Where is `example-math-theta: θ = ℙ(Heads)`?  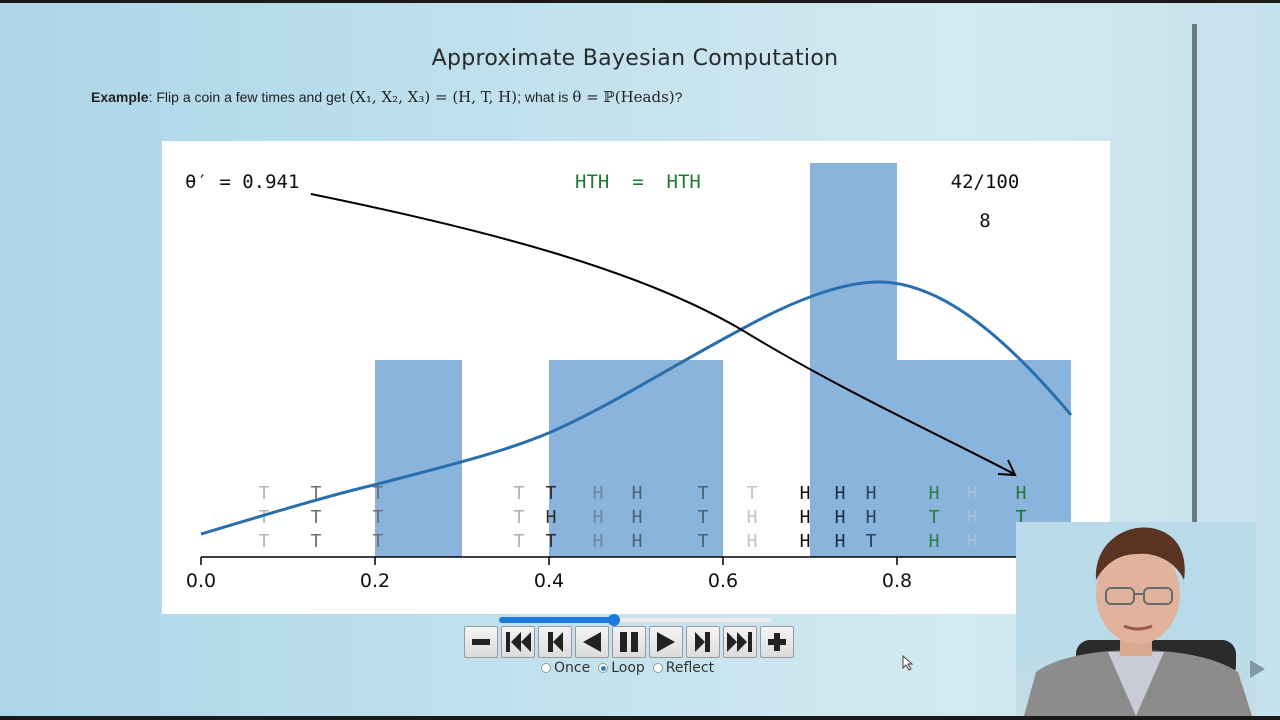
example-math-theta: θ = ℙ(Heads) is located at coordinates (623, 97).